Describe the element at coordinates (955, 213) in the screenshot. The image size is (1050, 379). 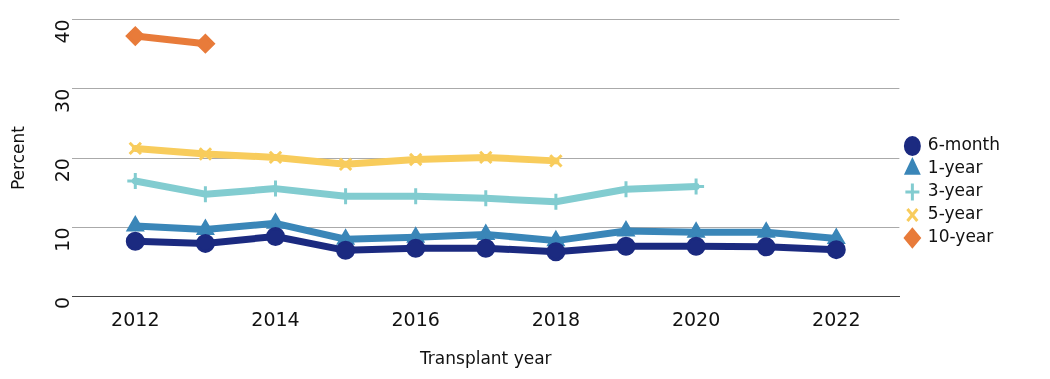
I see `legend-label: 5-year` at that location.